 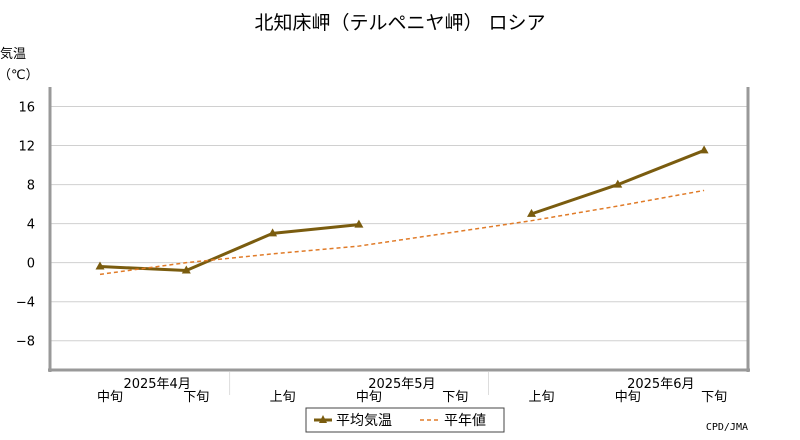 I want to click on credit-text: CPD/JMA, so click(x=727, y=427).